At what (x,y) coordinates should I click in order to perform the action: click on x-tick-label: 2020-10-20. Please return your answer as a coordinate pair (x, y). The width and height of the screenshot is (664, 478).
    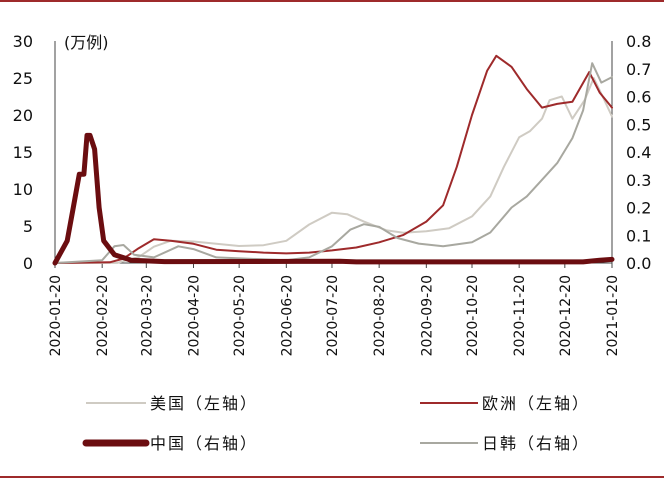
    Looking at the image, I should click on (473, 315).